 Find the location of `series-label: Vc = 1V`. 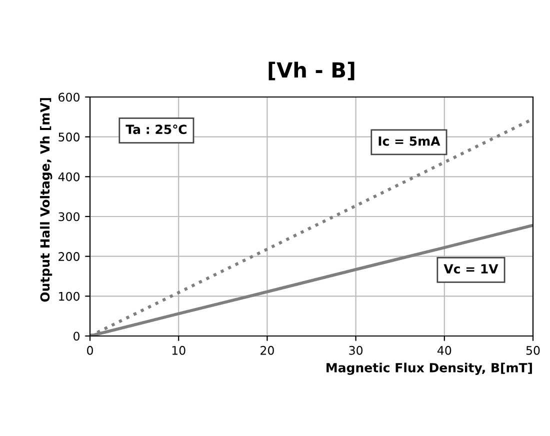

series-label: Vc = 1V is located at coordinates (471, 269).